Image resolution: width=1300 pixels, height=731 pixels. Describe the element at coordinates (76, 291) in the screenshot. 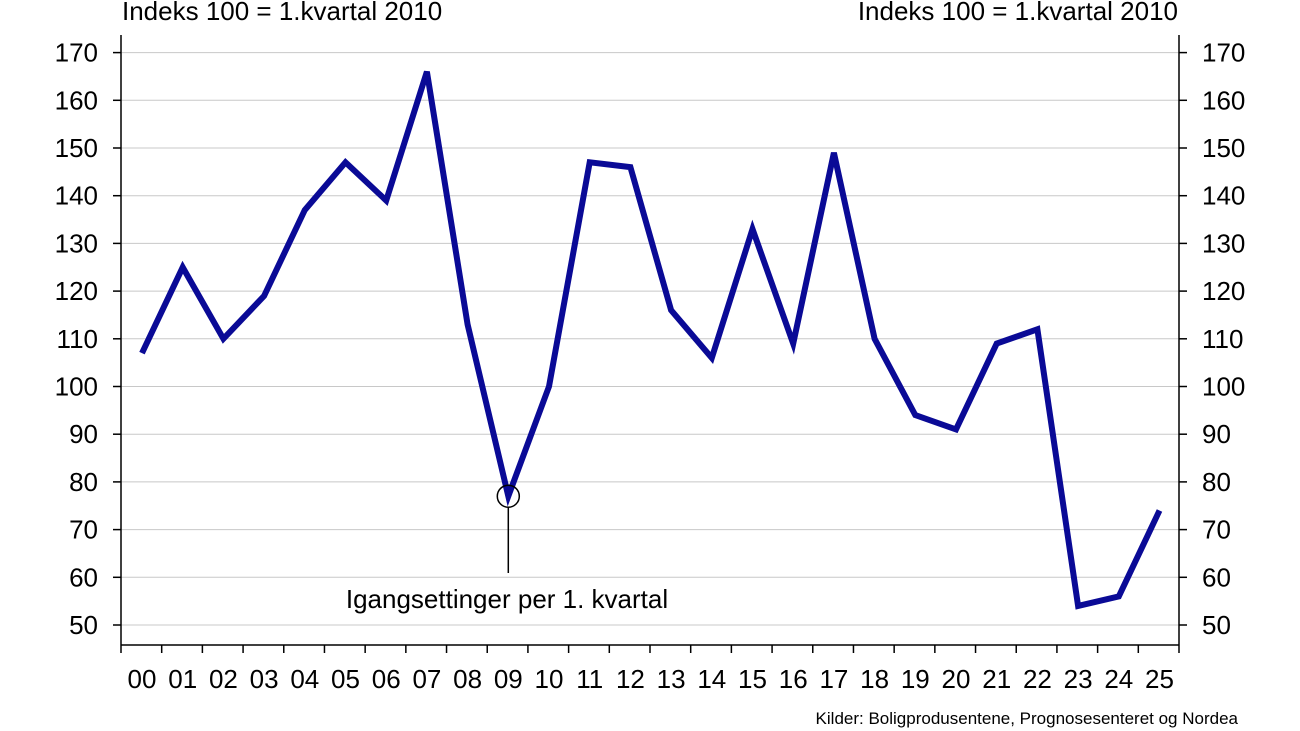

I see `left-y-tick-label: 120` at that location.